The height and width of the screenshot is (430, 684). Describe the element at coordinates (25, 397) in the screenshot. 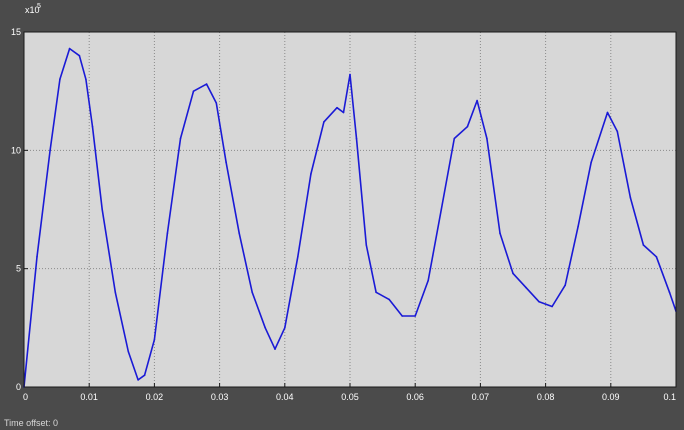

I see `x-tick-label: 0` at that location.